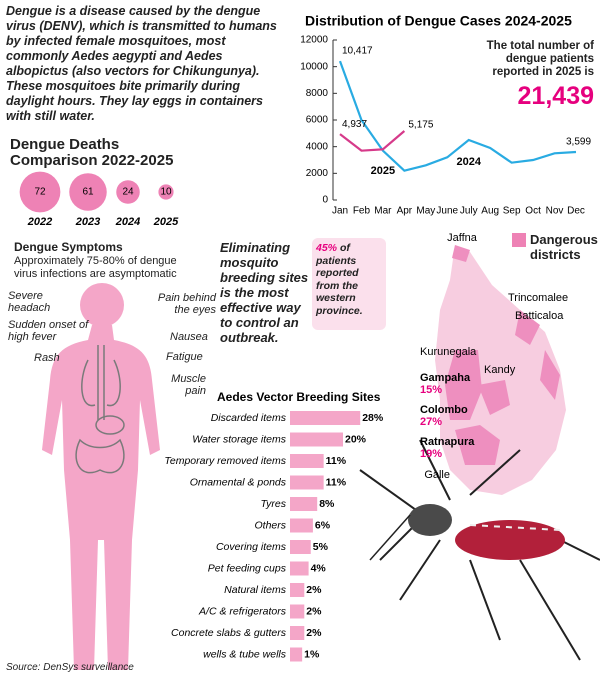  What do you see at coordinates (468, 162) in the screenshot?
I see `series-name: 2024` at bounding box center [468, 162].